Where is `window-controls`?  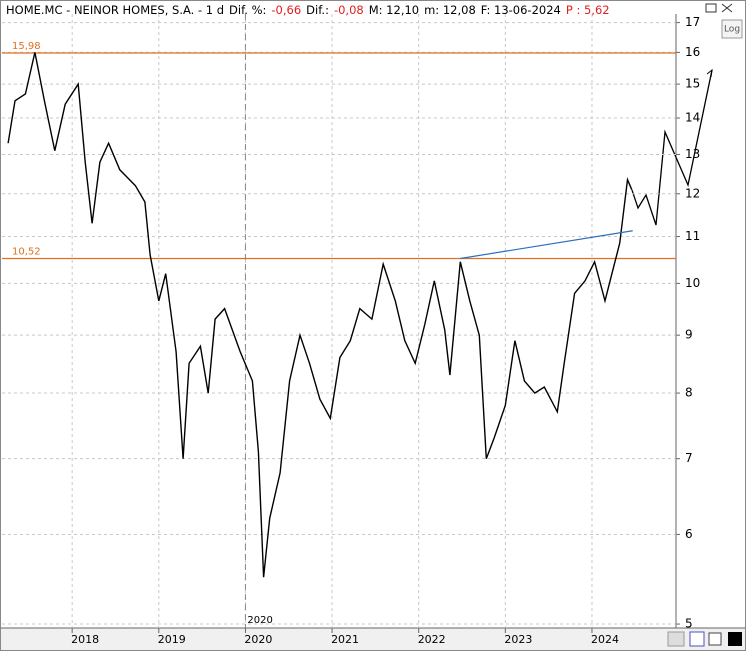 window-controls is located at coordinates (719, 8).